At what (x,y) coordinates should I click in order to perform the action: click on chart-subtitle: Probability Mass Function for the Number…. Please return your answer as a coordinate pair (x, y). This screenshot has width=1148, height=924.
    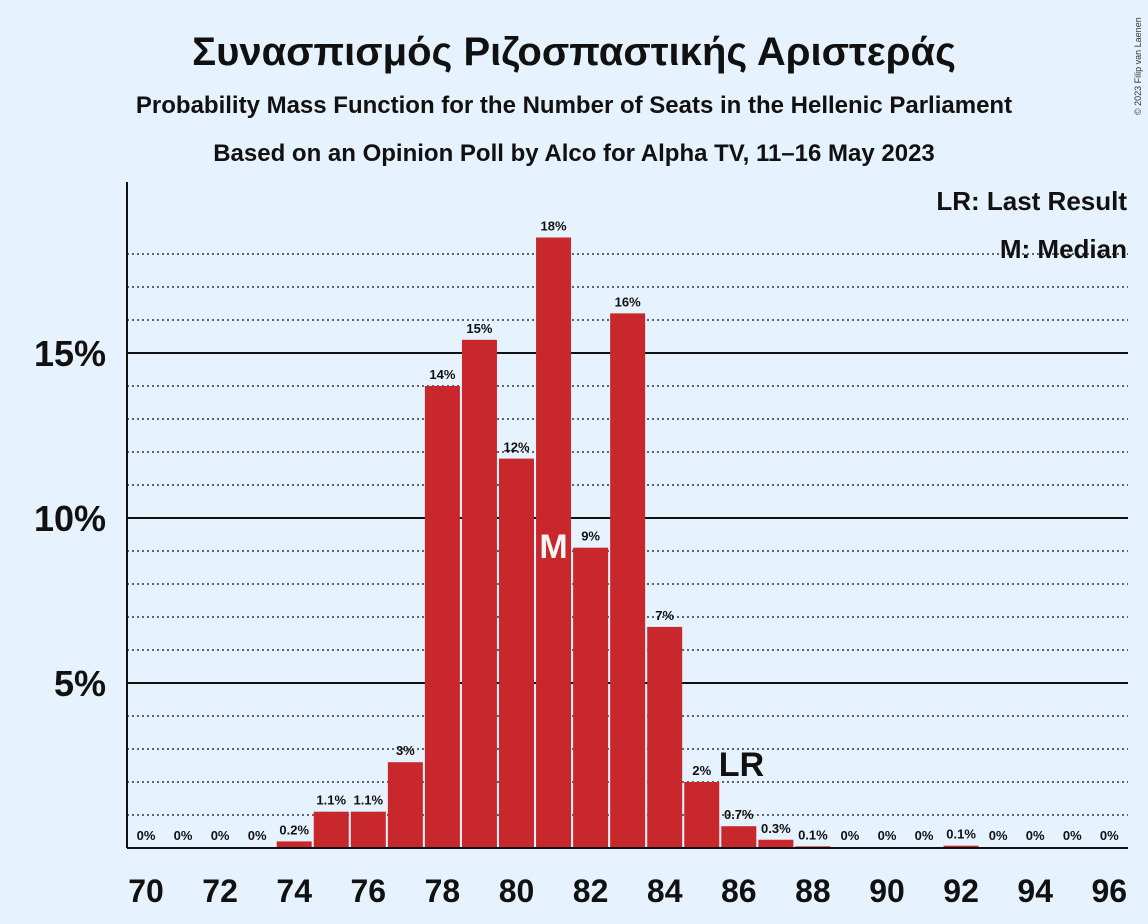
    Looking at the image, I should click on (574, 105).